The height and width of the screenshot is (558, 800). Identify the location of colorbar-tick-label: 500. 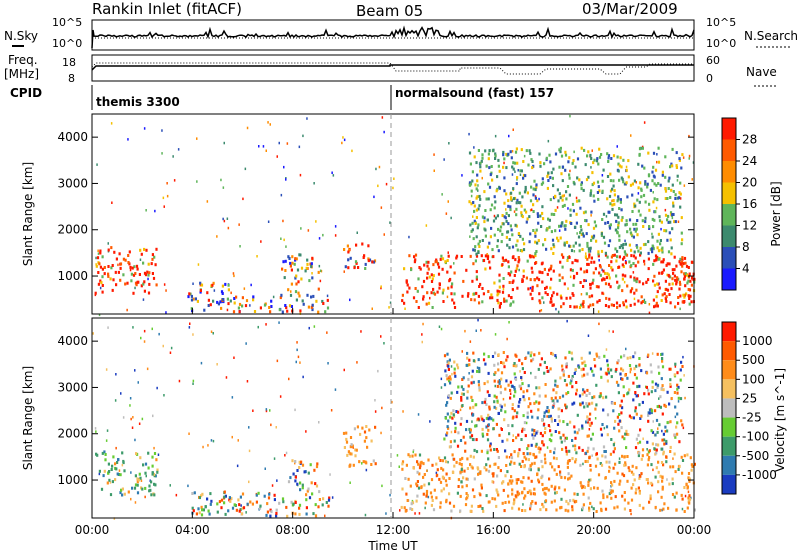
(753, 360).